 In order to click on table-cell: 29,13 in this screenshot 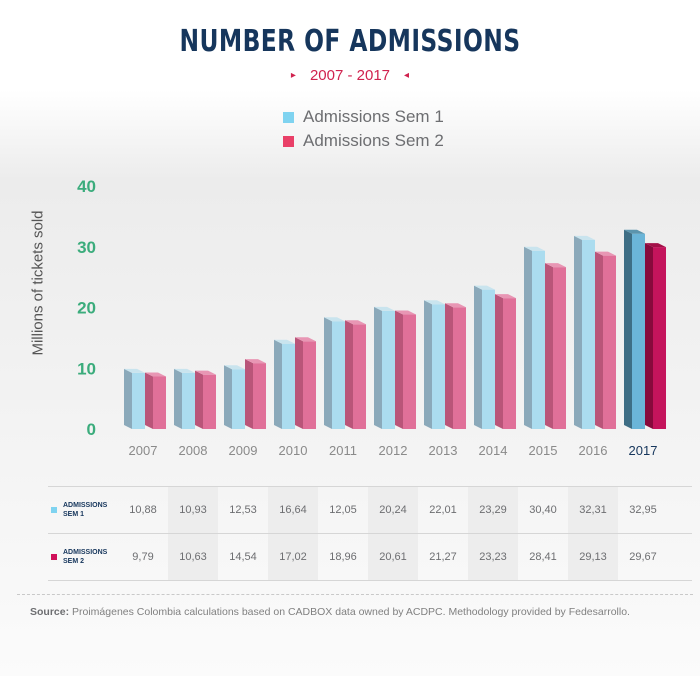, I will do `click(593, 557)`.